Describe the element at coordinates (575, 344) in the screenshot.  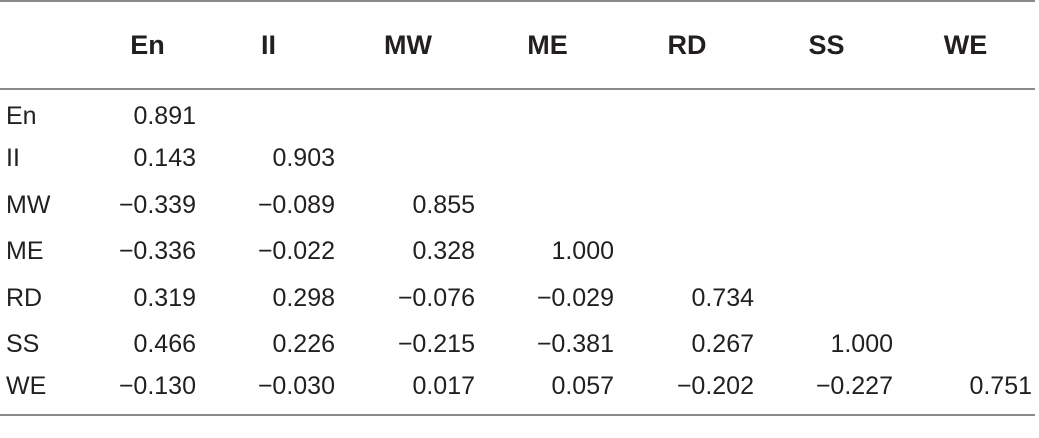
I see `table-cell: −0.381` at that location.